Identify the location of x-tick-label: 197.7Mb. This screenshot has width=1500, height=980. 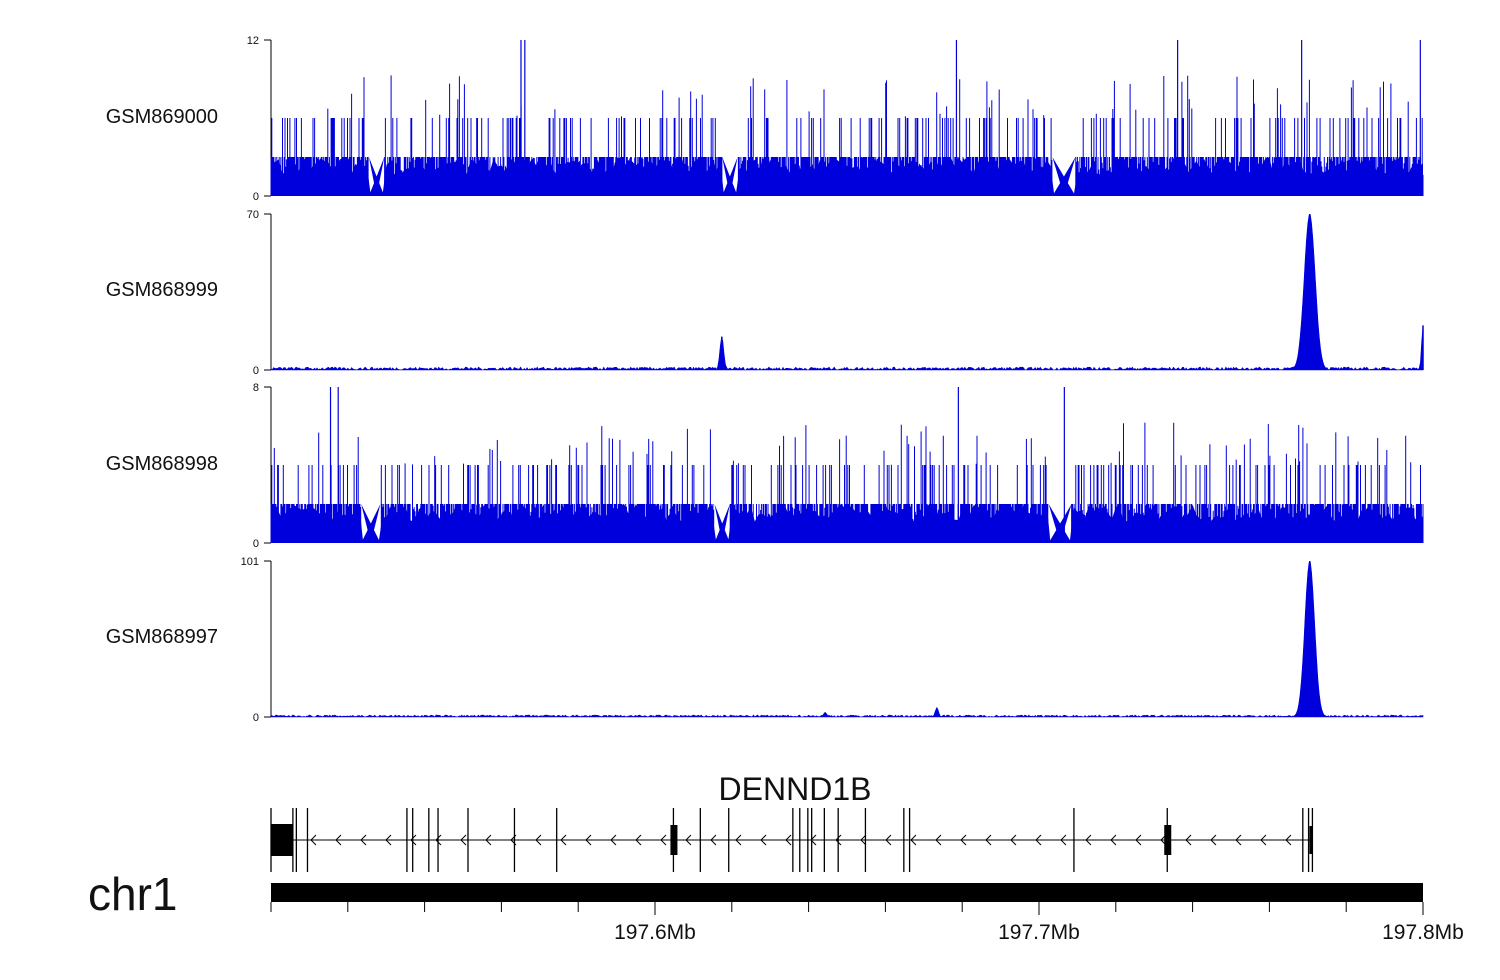
(1039, 932).